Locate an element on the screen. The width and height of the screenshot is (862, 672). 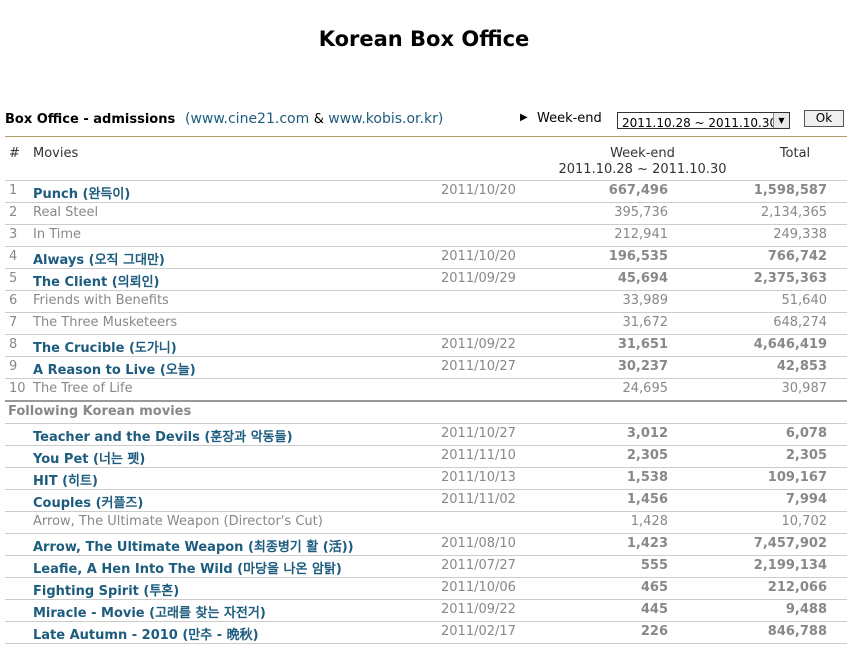
table-row: 6 Friends with Benefits 33,989 51,640 is located at coordinates (426, 301).